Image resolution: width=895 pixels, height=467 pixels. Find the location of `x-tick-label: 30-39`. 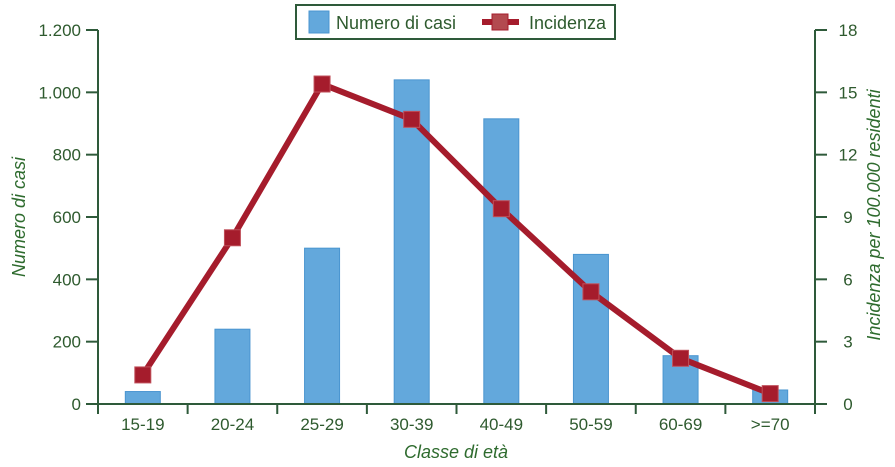

x-tick-label: 30-39 is located at coordinates (411, 424).